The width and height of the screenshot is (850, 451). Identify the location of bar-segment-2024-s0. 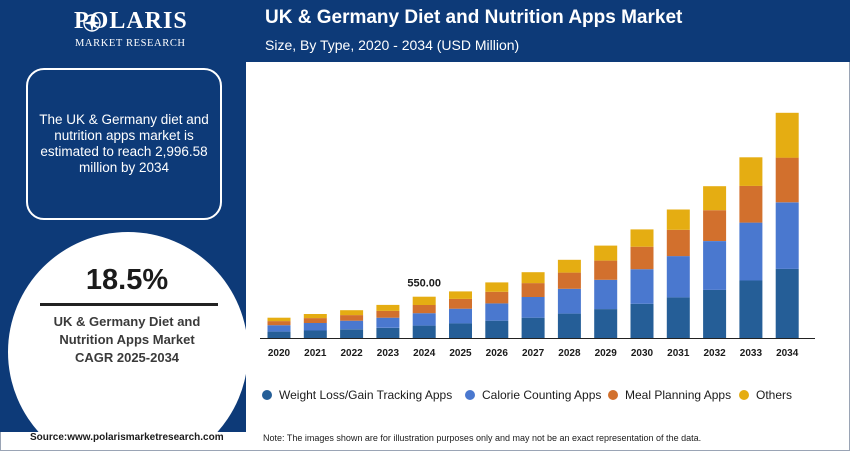
(424, 331).